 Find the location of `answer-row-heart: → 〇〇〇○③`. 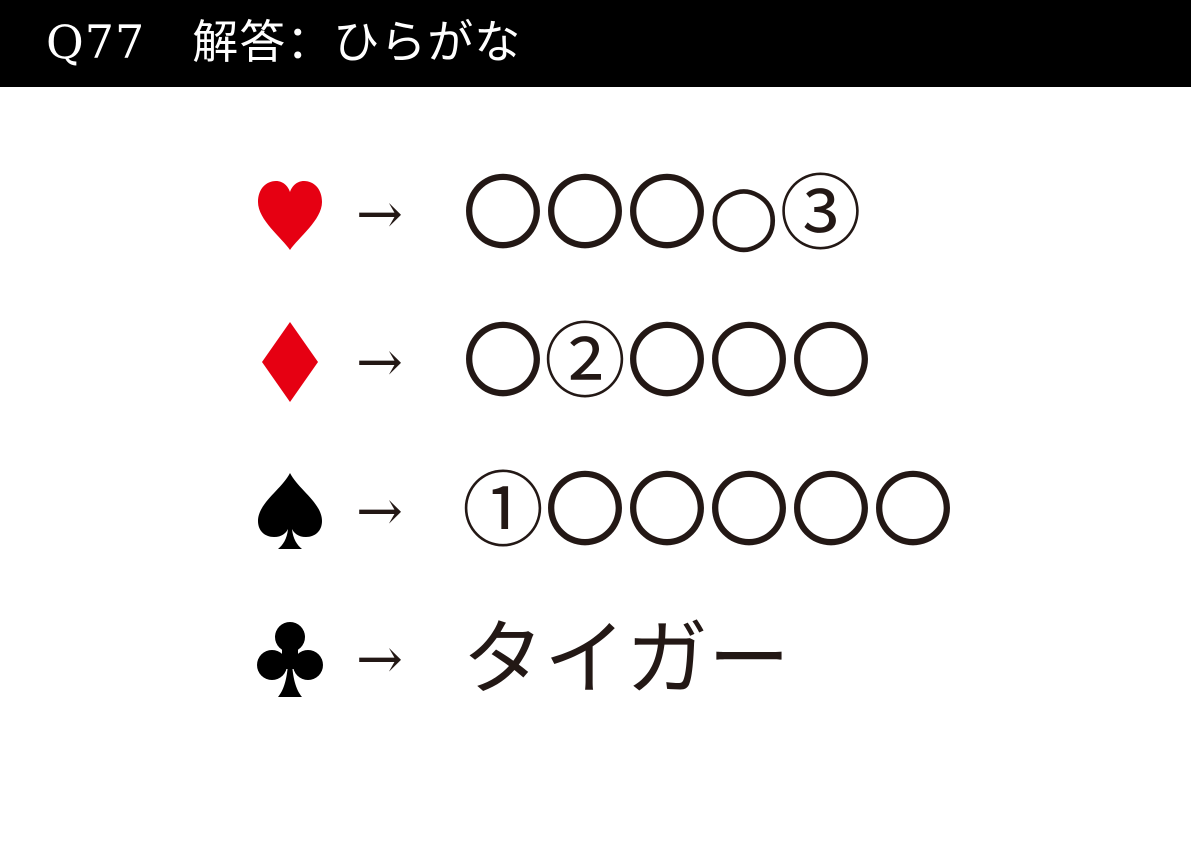

answer-row-heart: → 〇〇〇○③ is located at coordinates (595, 215).